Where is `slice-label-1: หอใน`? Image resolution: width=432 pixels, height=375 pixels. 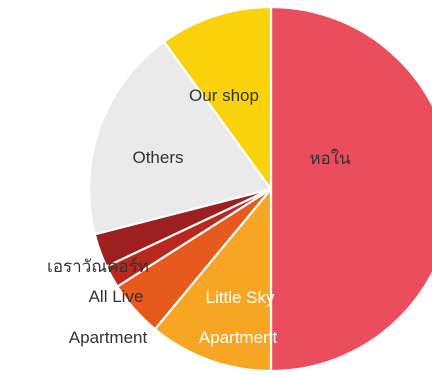
slice-label-1: หอใน is located at coordinates (330, 158).